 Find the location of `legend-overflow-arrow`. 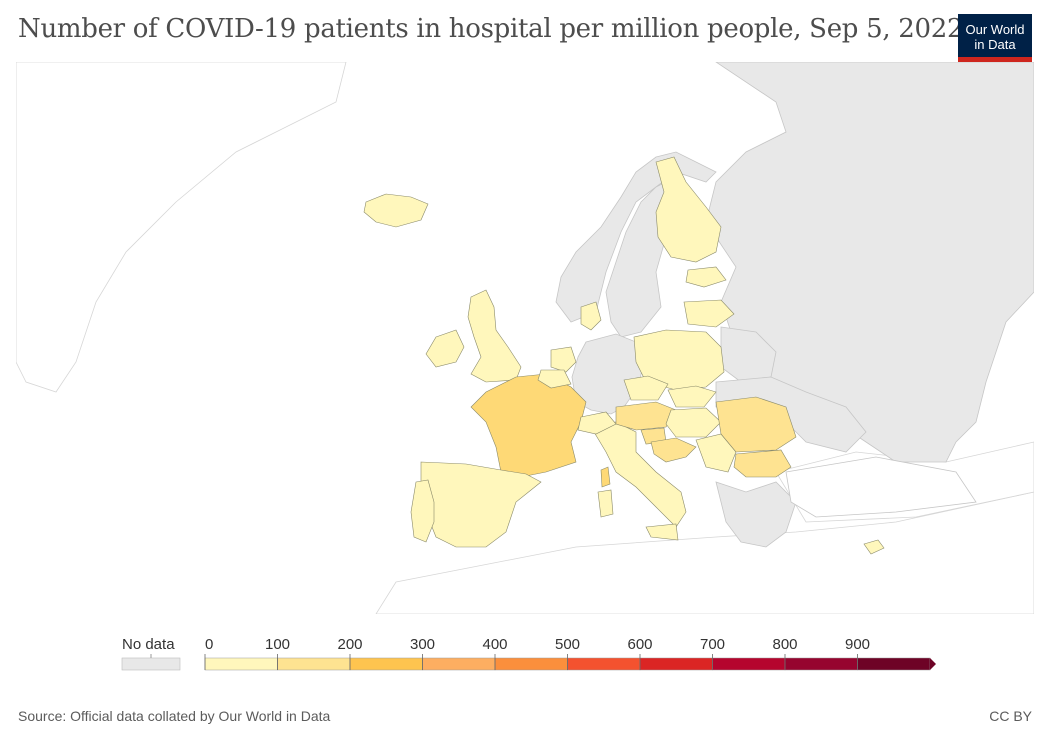

legend-overflow-arrow is located at coordinates (933, 664).